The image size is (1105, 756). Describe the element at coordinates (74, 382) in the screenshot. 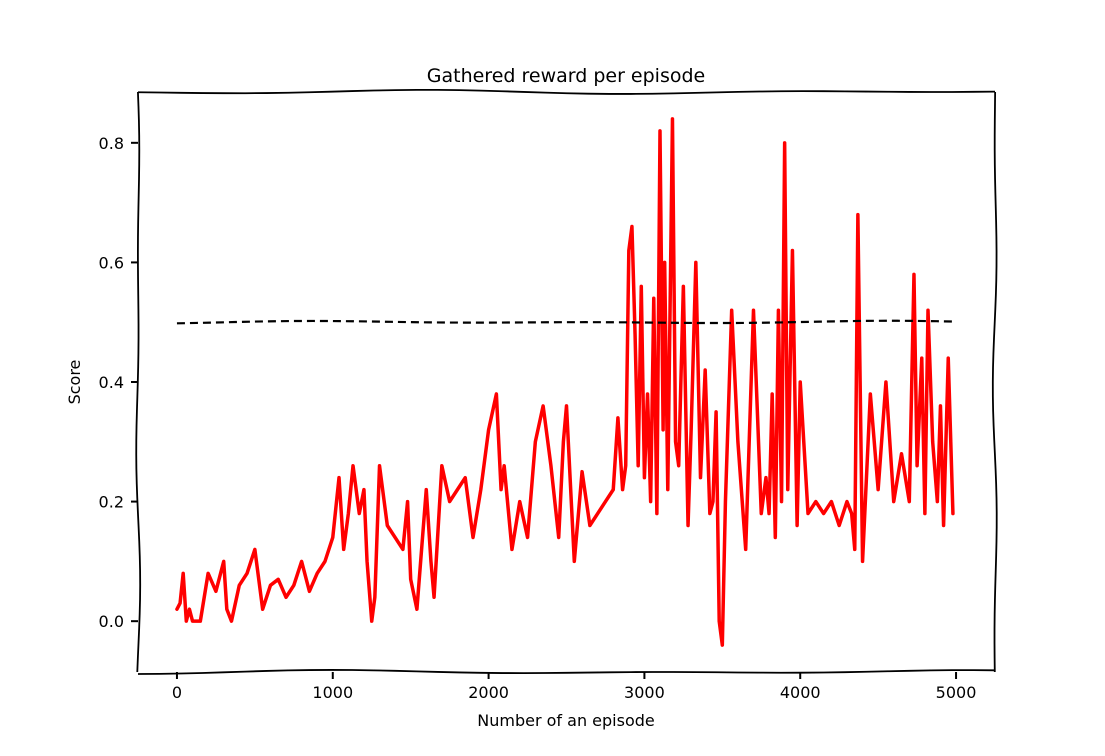

I see `y-axis-label: Score` at that location.